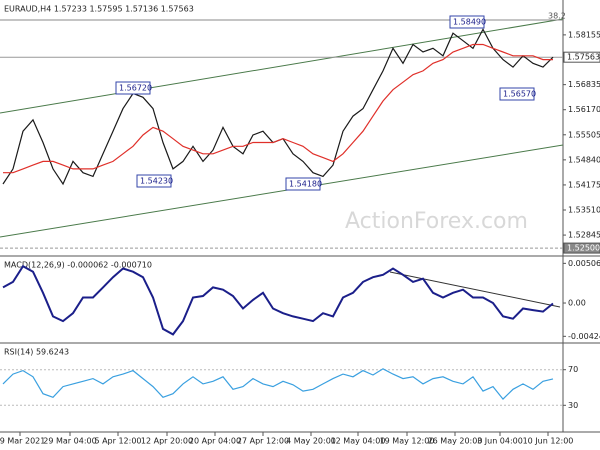 Image resolution: width=600 pixels, height=450 pixels. I want to click on y-tick-label: 1.56835, so click(584, 84).